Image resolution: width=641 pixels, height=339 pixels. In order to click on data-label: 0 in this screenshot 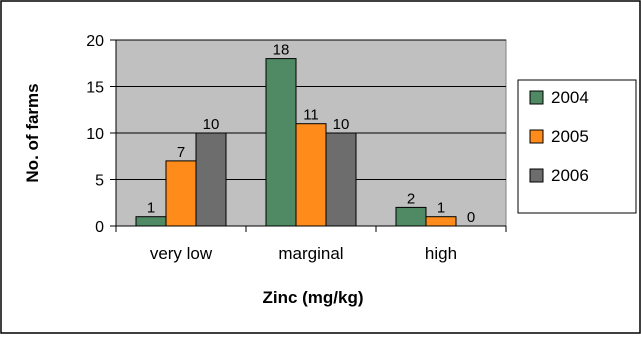, I will do `click(471, 217)`.